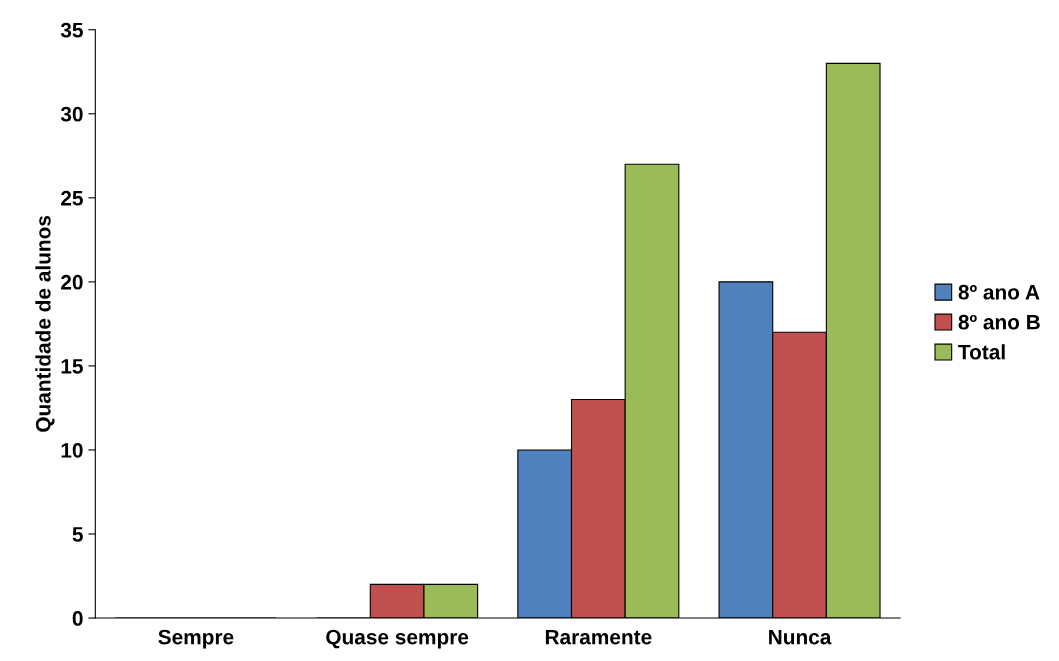 The height and width of the screenshot is (661, 1059). I want to click on y-tick-label: 20, so click(72, 282).